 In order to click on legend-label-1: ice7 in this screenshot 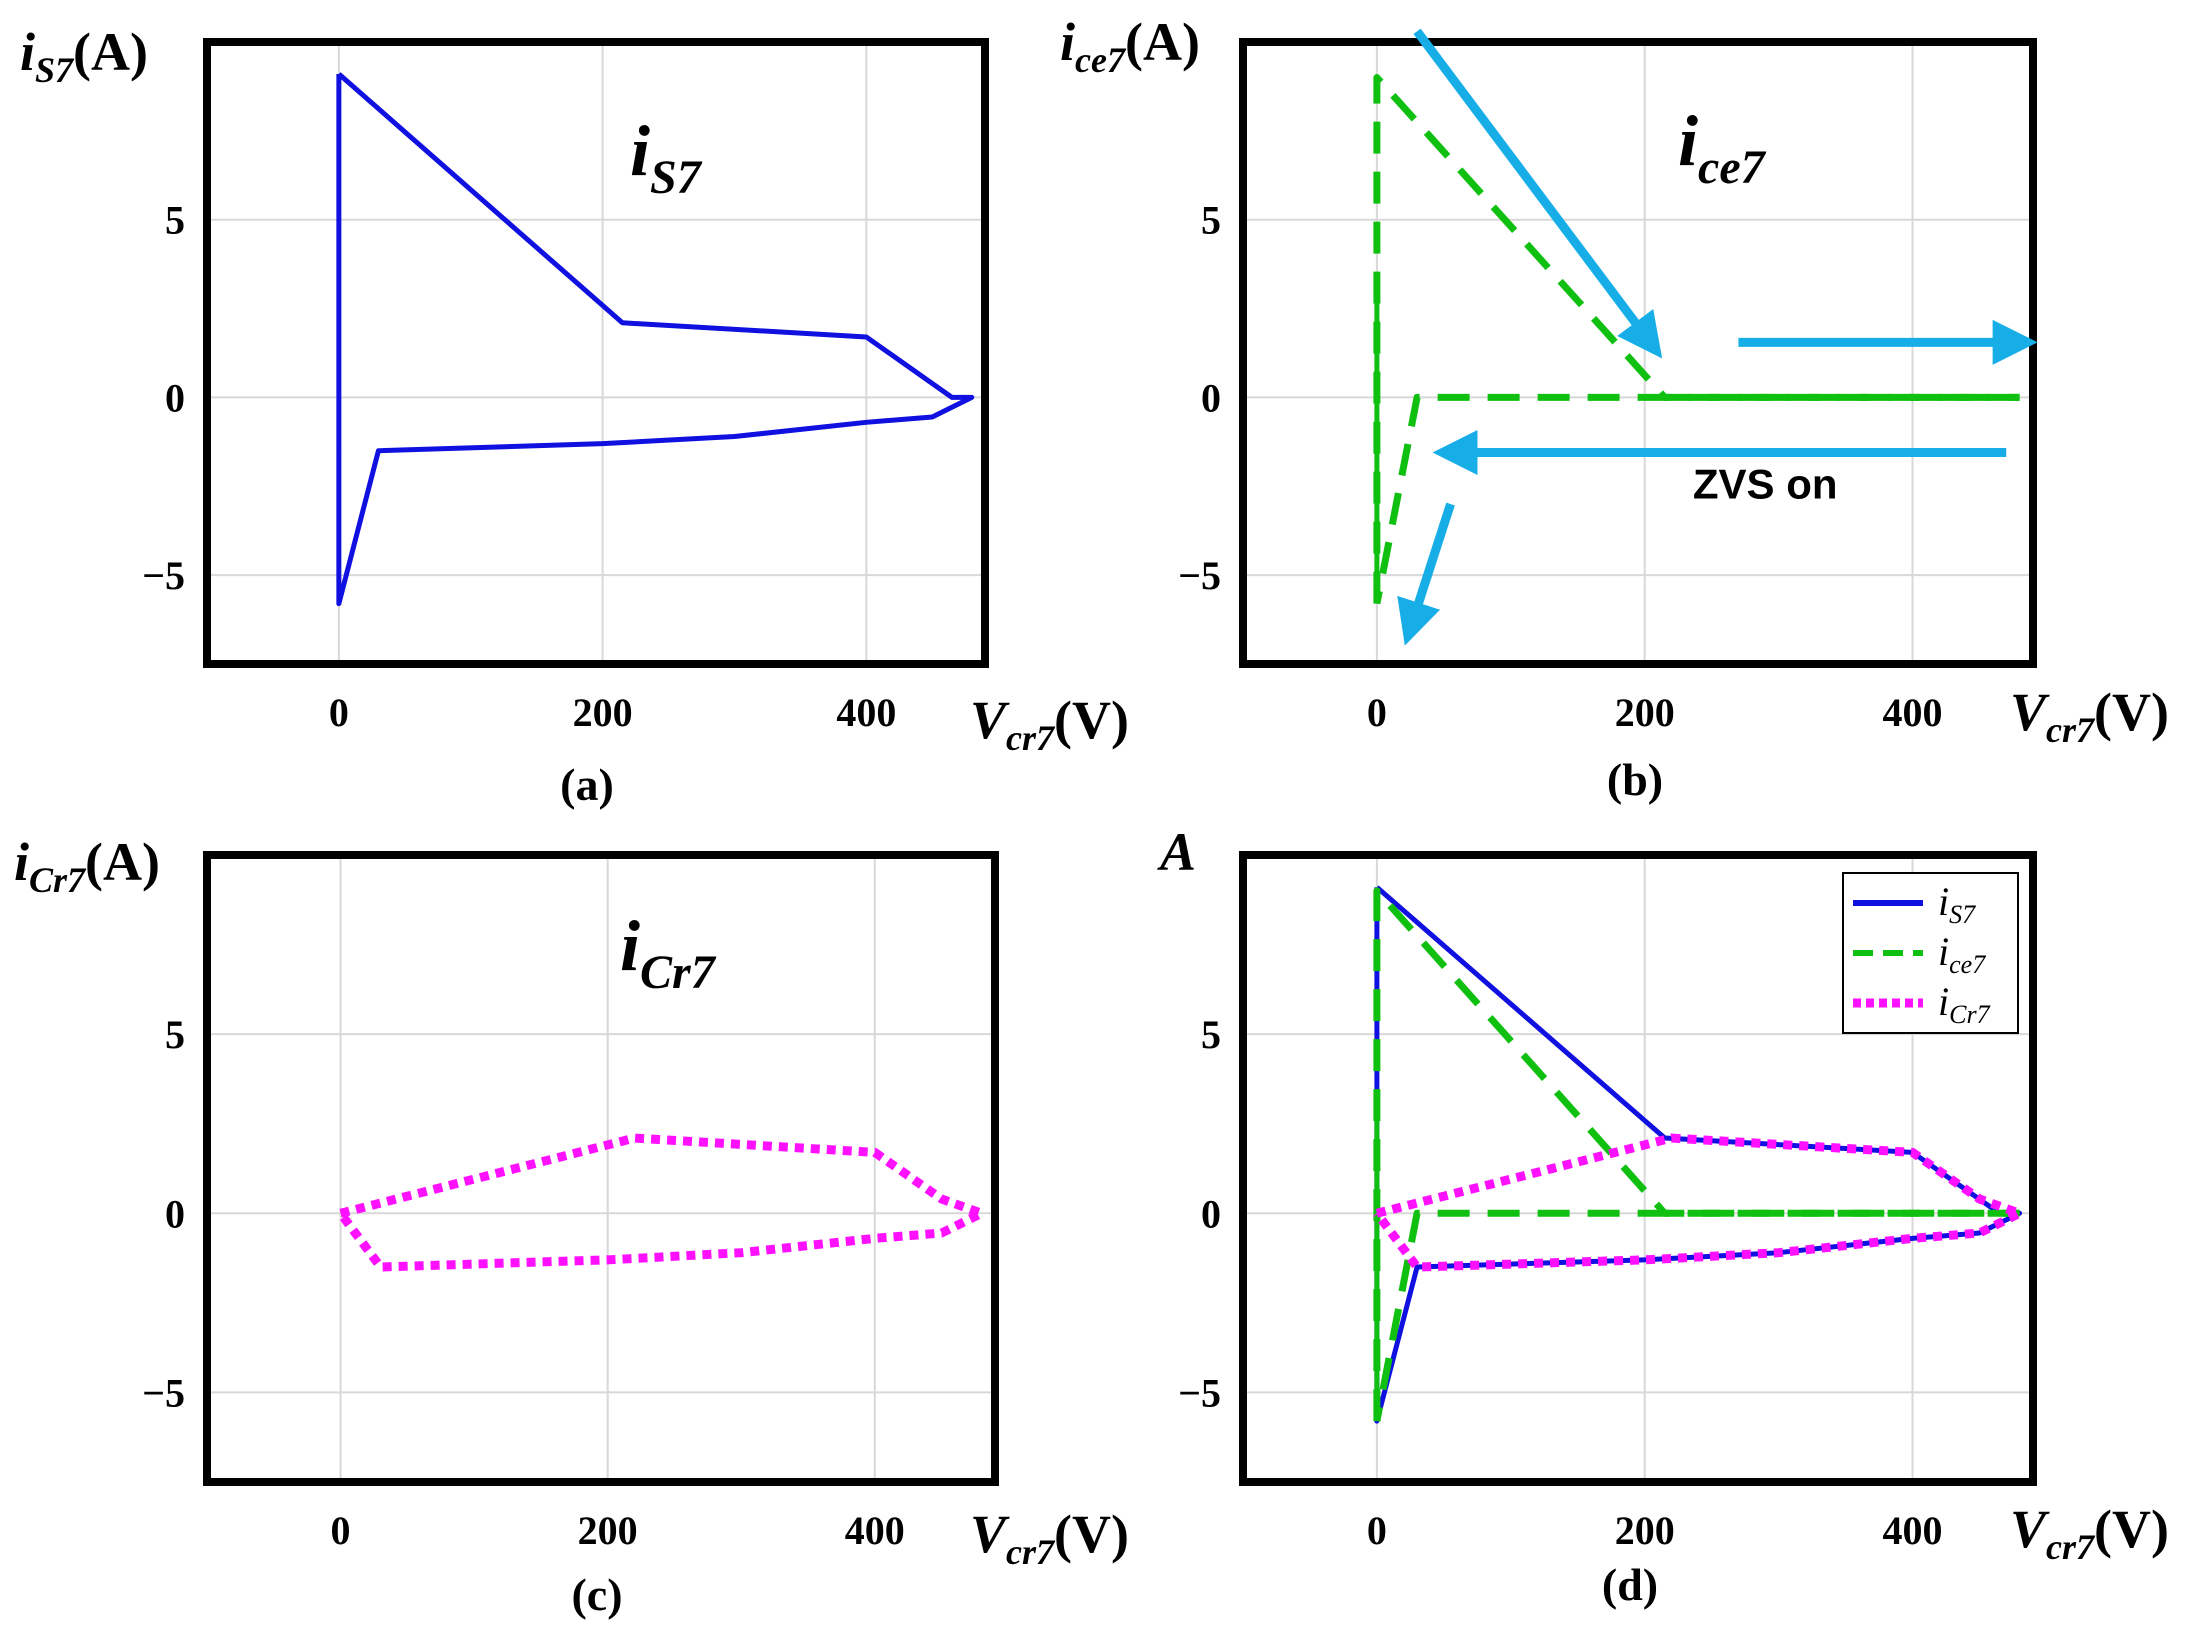, I will do `click(1962, 954)`.